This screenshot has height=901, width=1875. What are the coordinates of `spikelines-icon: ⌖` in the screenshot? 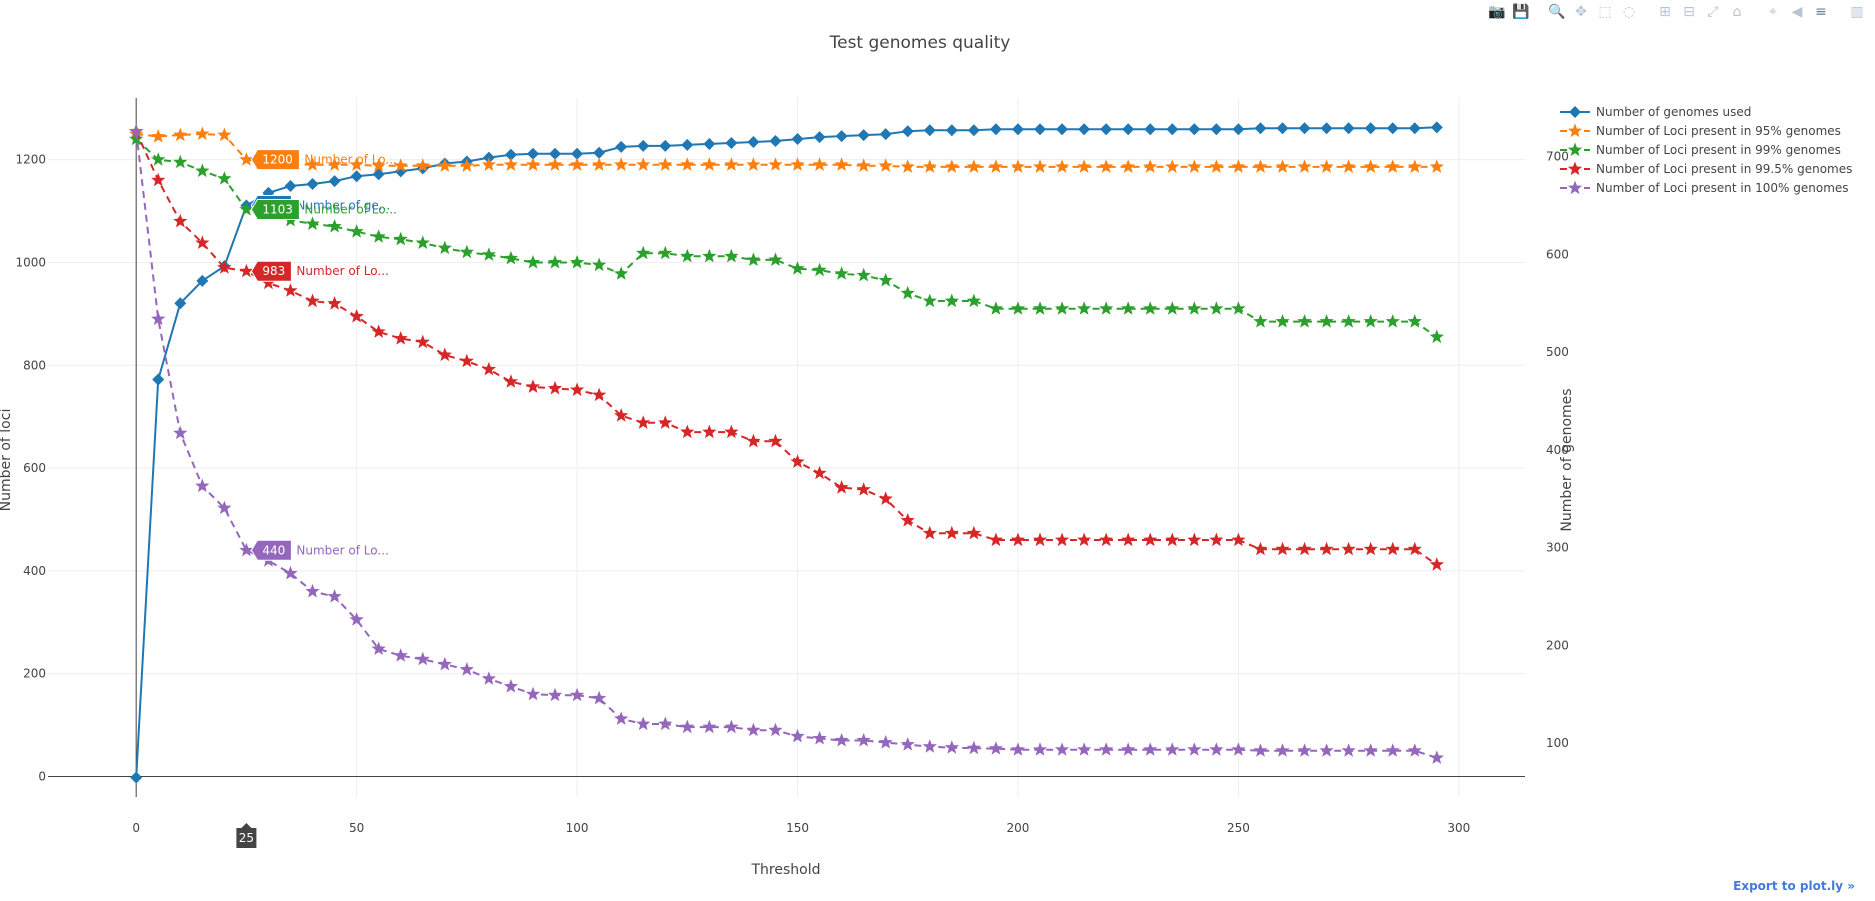 It's located at (1773, 12).